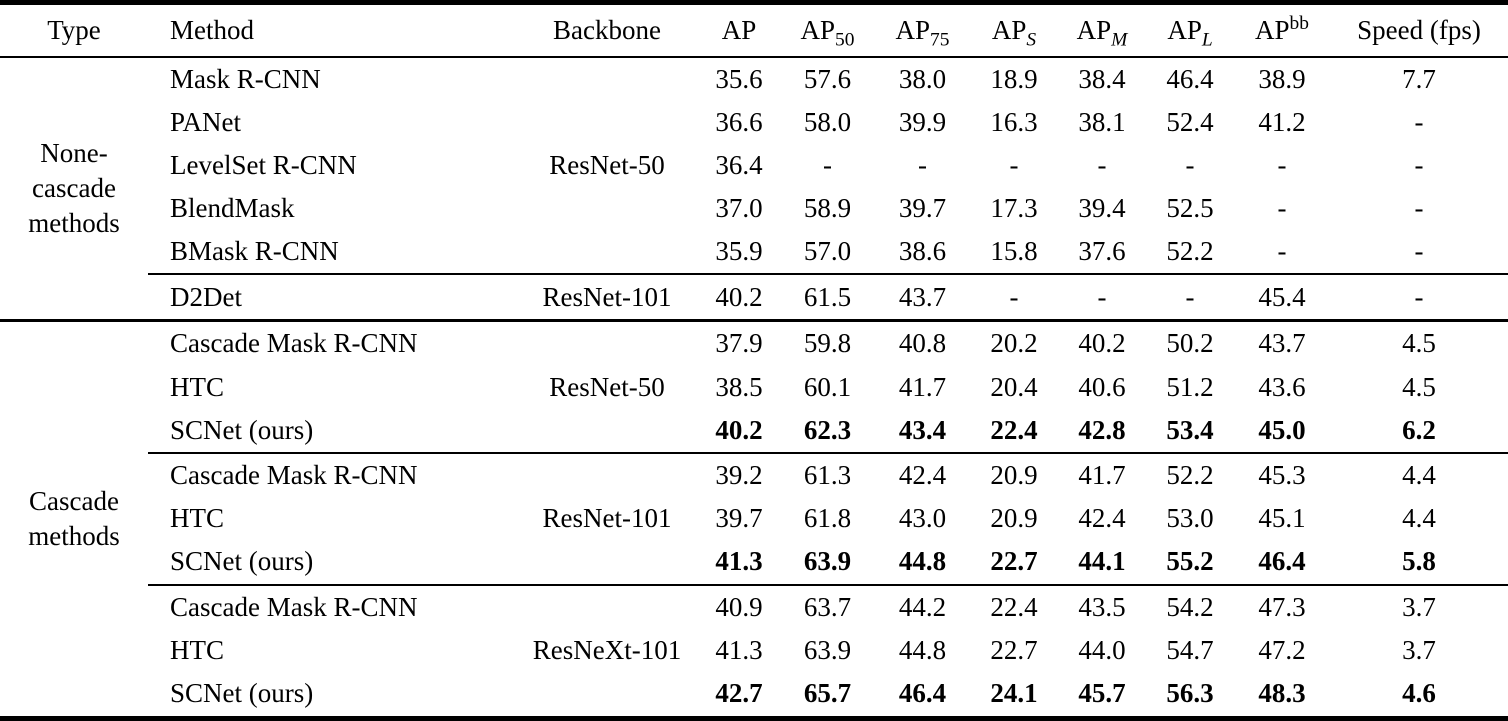 The image size is (1508, 721). I want to click on col-header-apm-sub: M, so click(1119, 40).